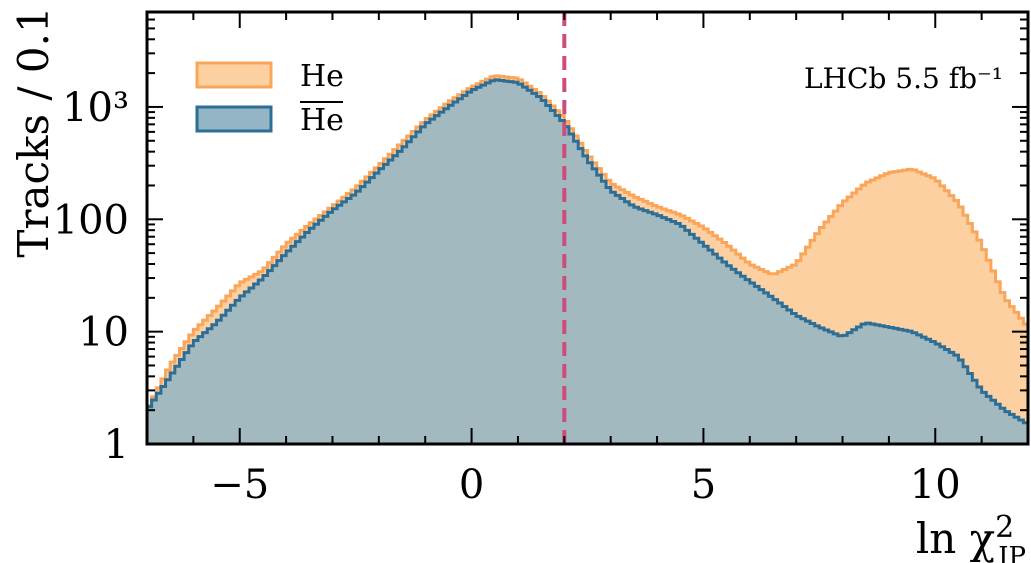 The height and width of the screenshot is (563, 1031). What do you see at coordinates (91, 220) in the screenshot?
I see `y-tick-label: 100` at bounding box center [91, 220].